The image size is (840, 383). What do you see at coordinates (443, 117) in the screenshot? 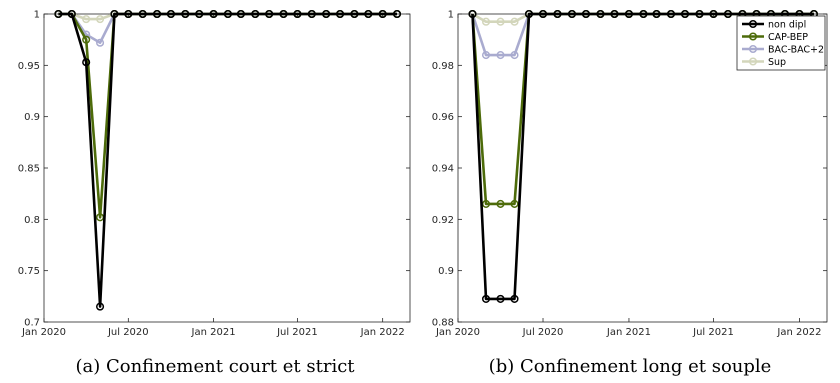
I see `y-tick-label: 0.96` at bounding box center [443, 117].